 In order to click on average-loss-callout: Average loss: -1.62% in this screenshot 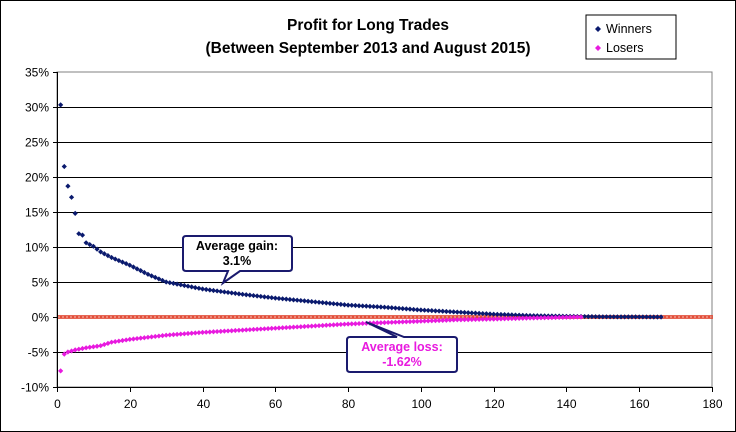, I will do `click(402, 347)`.